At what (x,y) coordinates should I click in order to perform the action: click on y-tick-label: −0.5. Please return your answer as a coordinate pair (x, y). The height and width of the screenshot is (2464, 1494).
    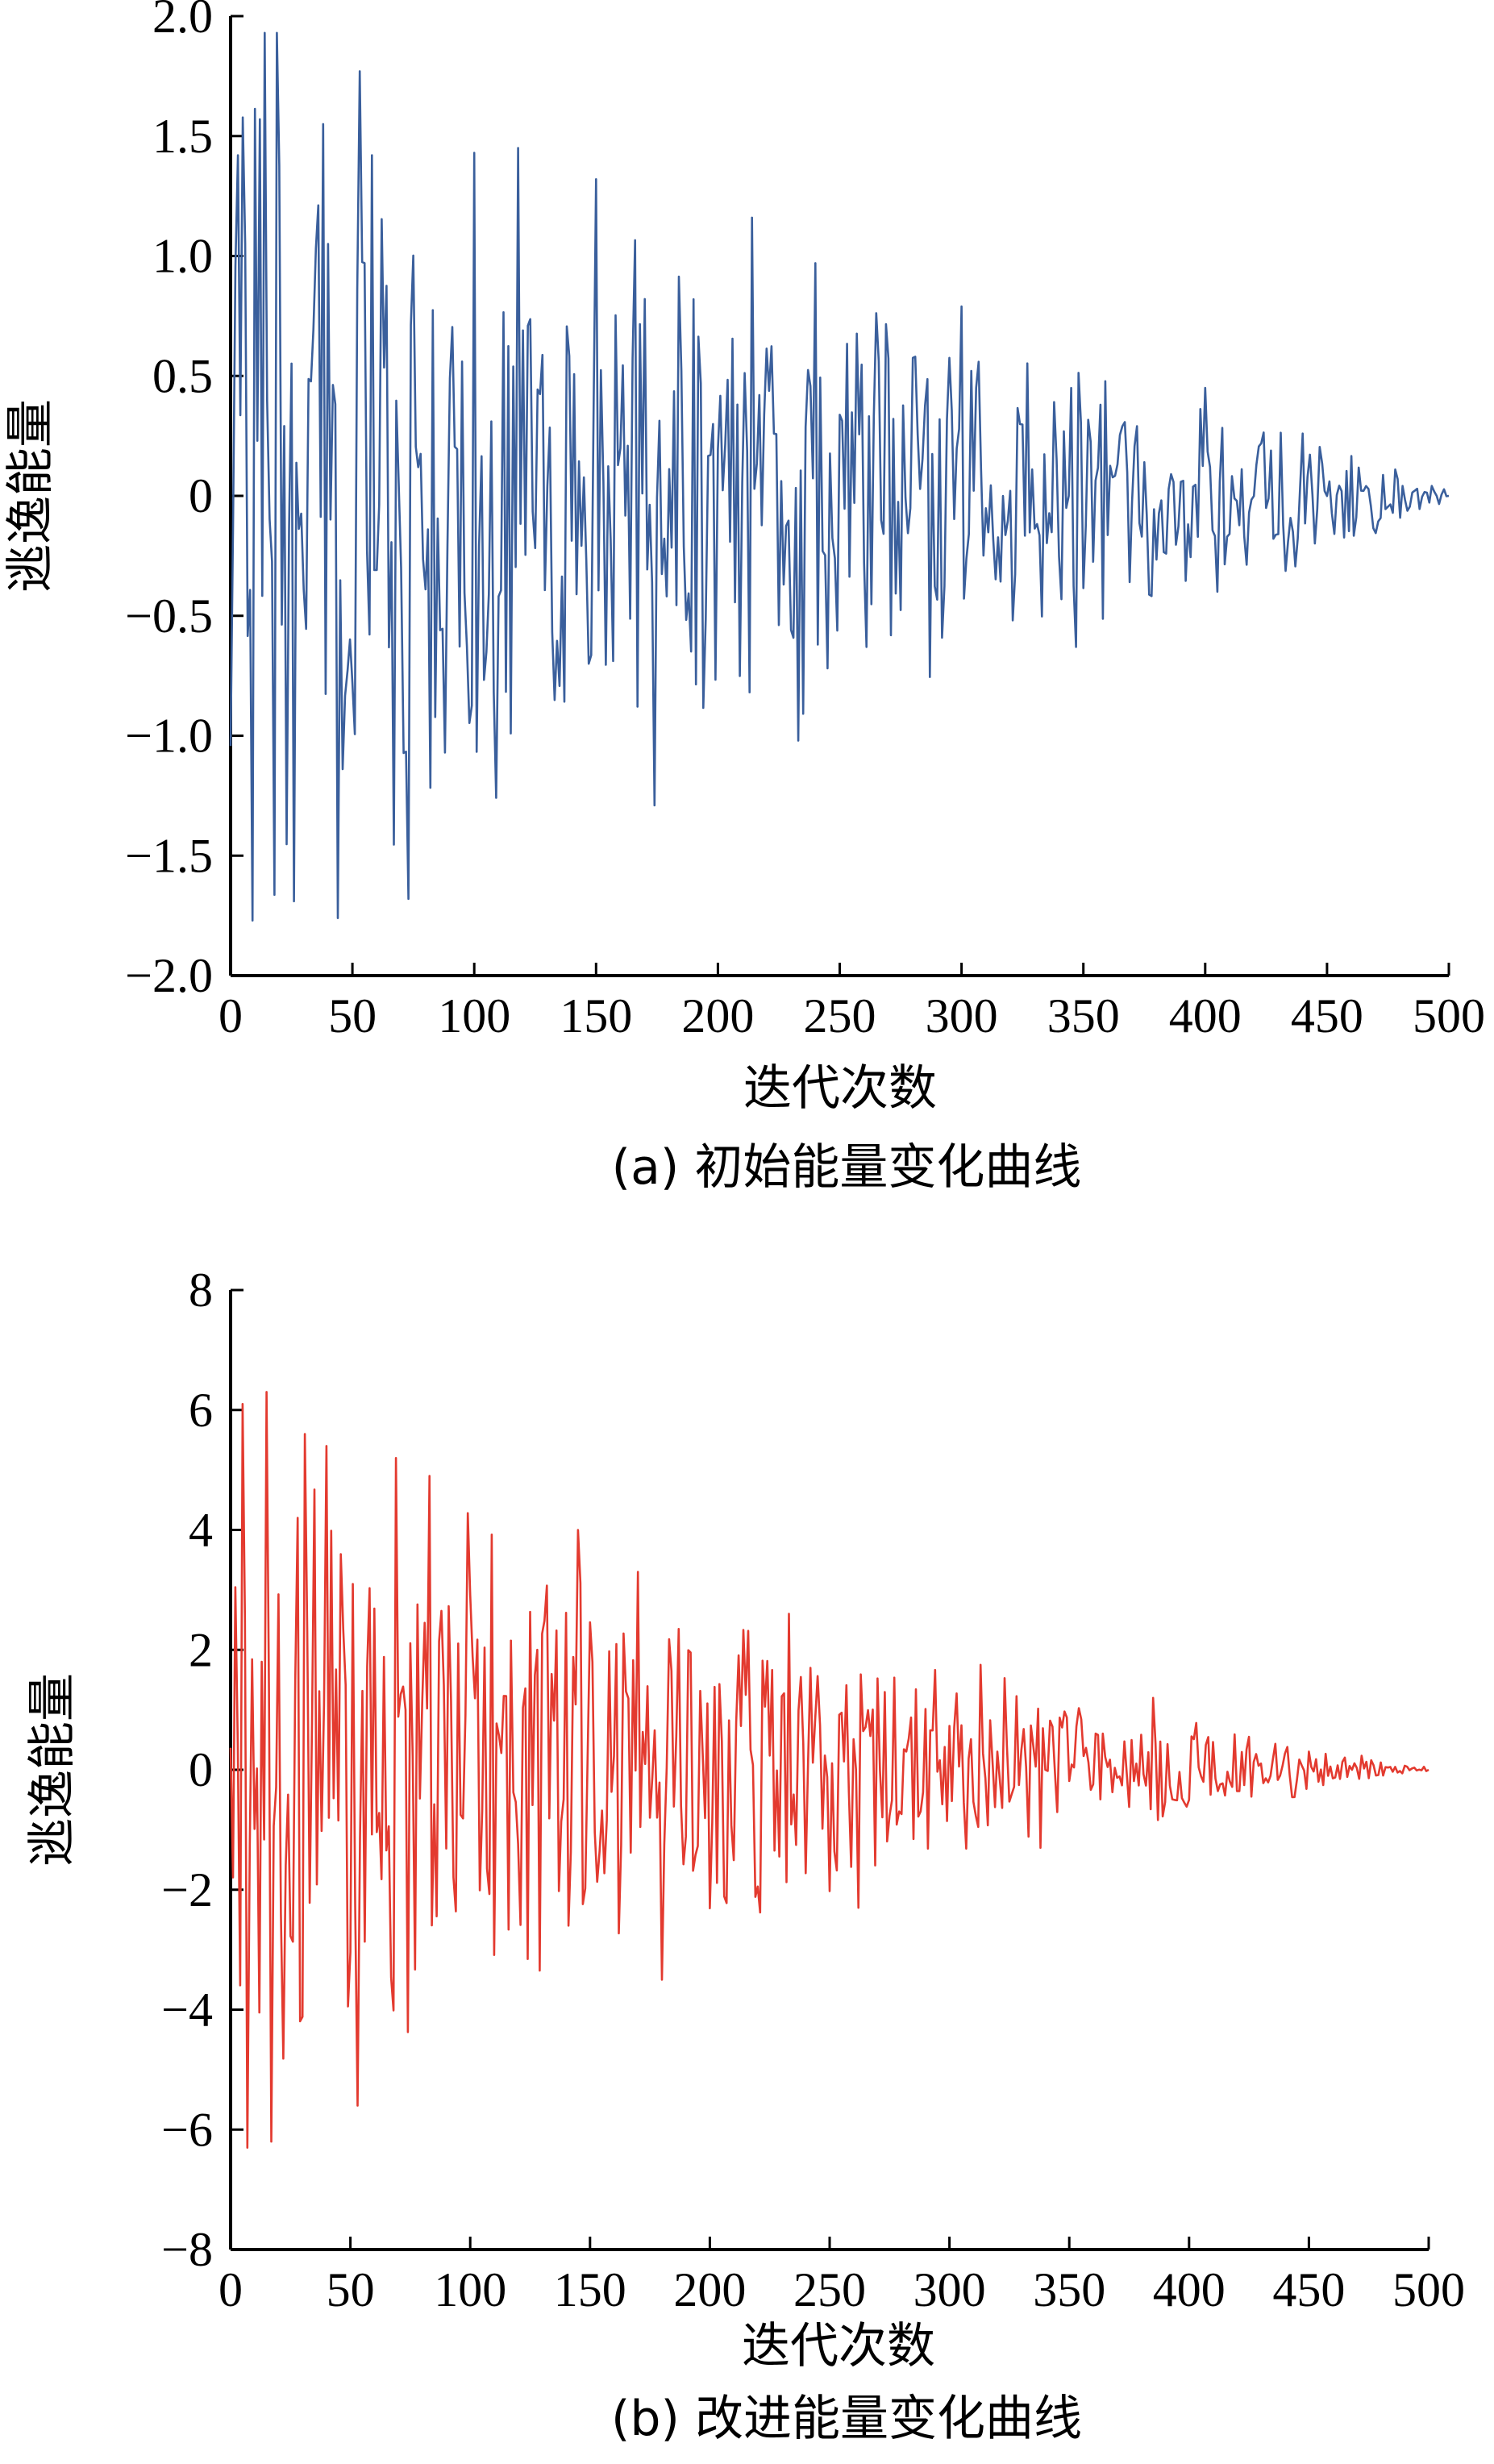
    Looking at the image, I should click on (169, 616).